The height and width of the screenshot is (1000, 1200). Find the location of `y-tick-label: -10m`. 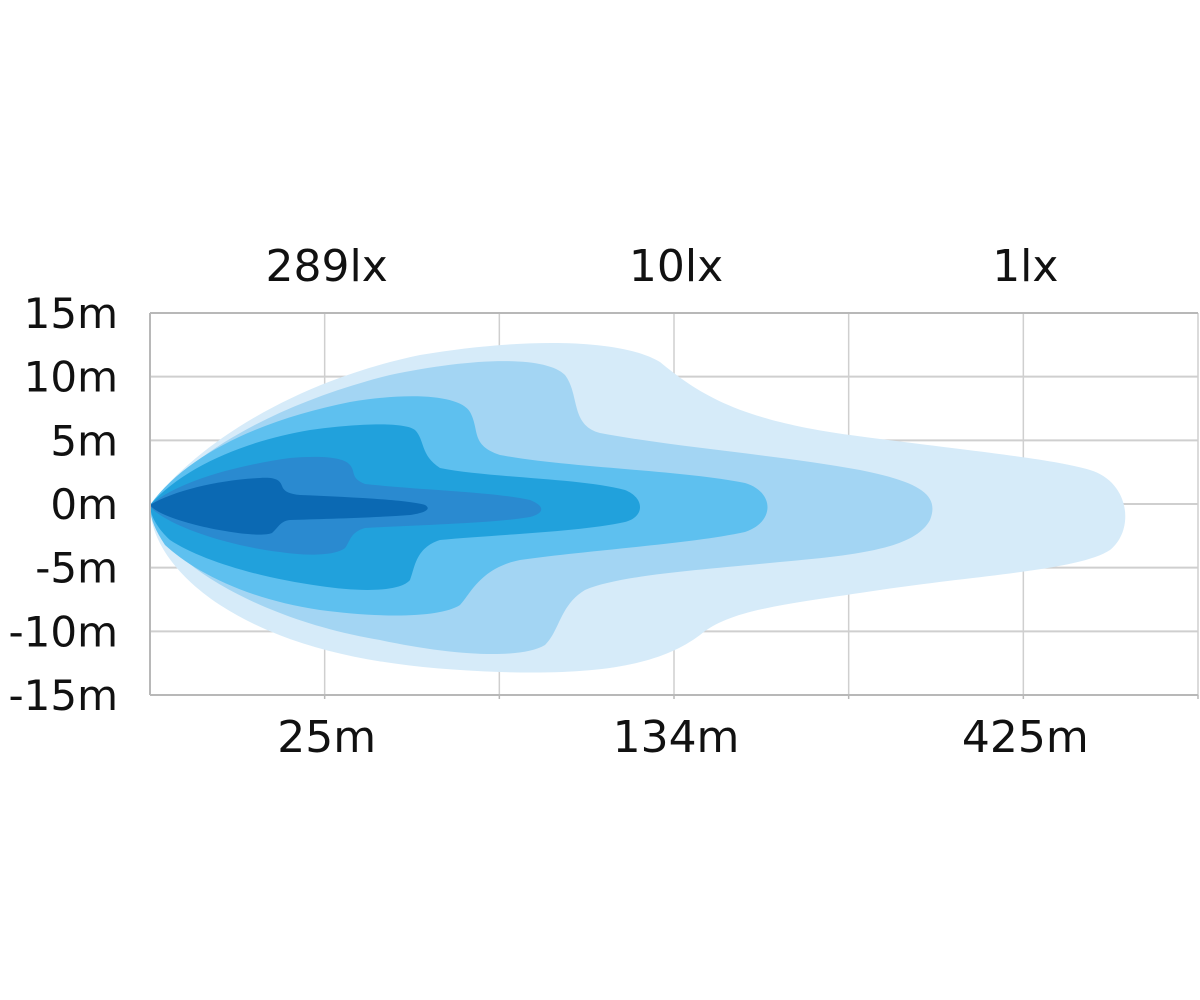

y-tick-label: -10m is located at coordinates (63, 631).